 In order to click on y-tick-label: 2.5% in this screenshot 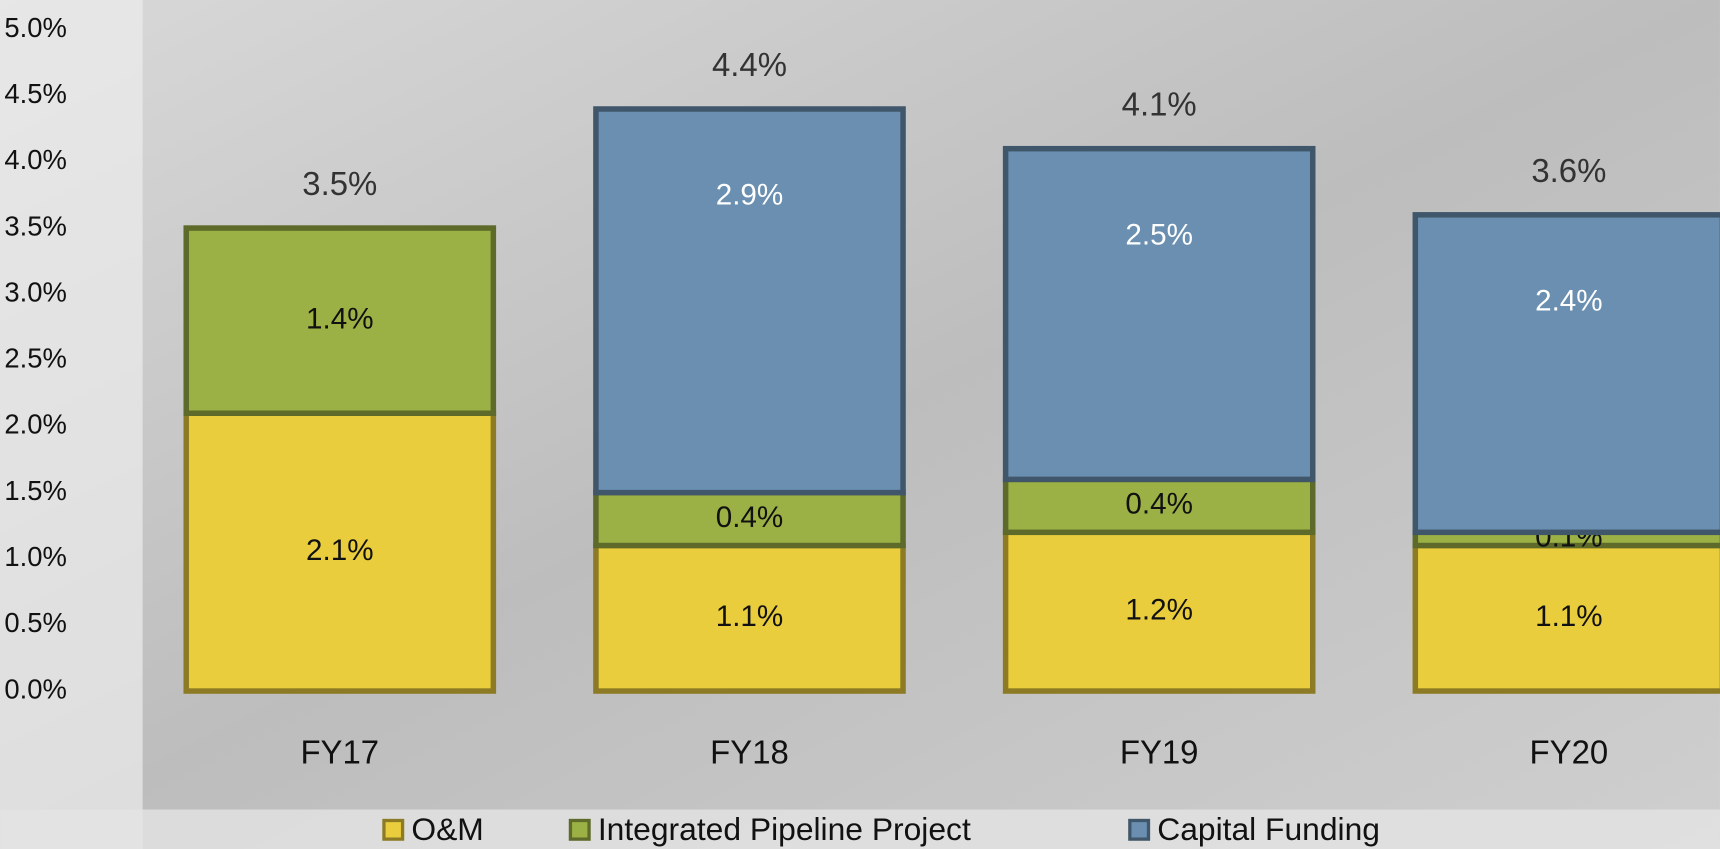, I will do `click(35, 358)`.